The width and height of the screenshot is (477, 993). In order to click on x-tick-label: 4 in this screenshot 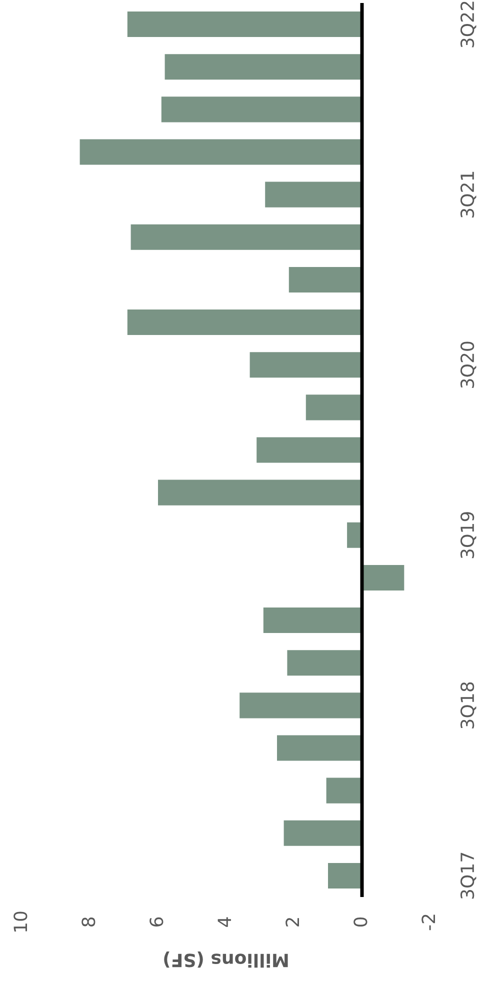, I will do `click(224, 922)`.